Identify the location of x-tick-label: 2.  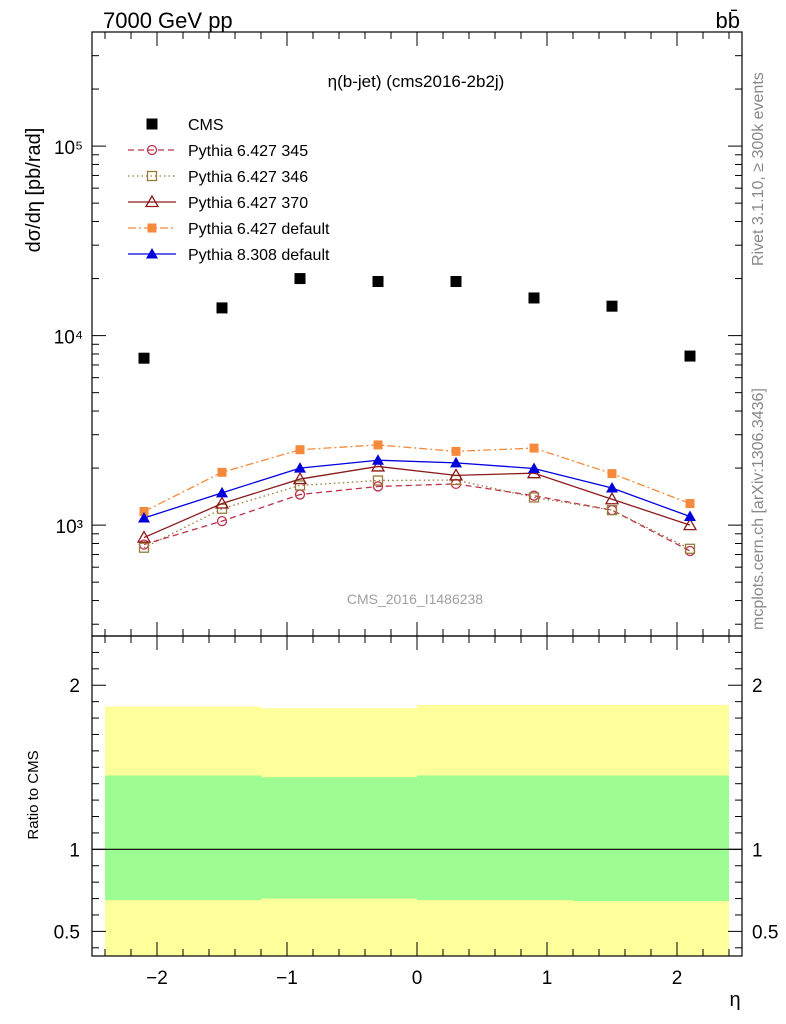
(677, 978).